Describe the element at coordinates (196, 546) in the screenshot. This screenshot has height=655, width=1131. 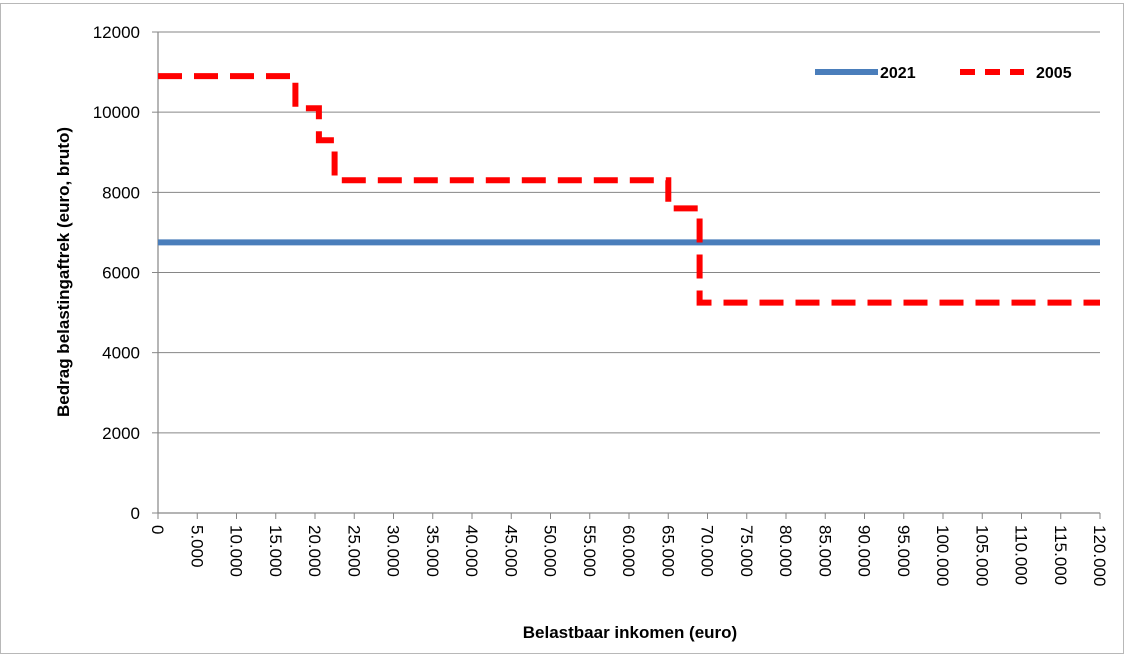
I see `x-tick-label: 5.000` at that location.